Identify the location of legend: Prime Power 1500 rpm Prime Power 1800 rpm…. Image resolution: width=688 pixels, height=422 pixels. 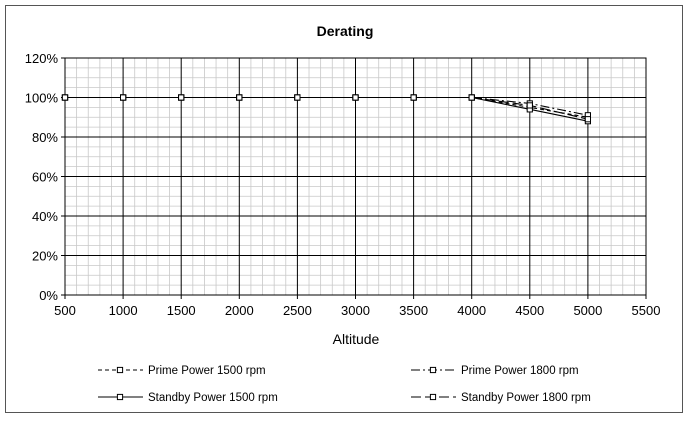
(344, 384).